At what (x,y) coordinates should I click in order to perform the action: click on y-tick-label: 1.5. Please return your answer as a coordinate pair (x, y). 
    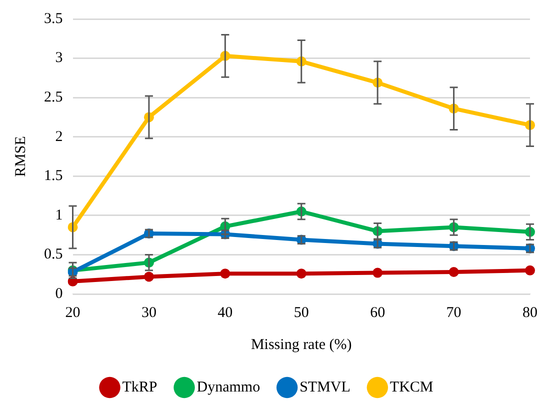
    Looking at the image, I should click on (53, 176).